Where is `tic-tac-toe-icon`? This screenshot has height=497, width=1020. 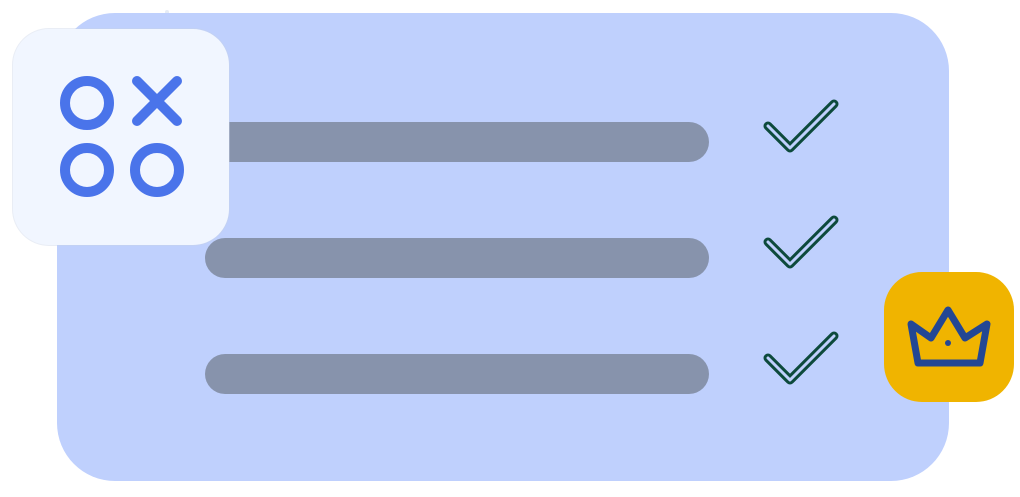 tic-tac-toe-icon is located at coordinates (122, 136).